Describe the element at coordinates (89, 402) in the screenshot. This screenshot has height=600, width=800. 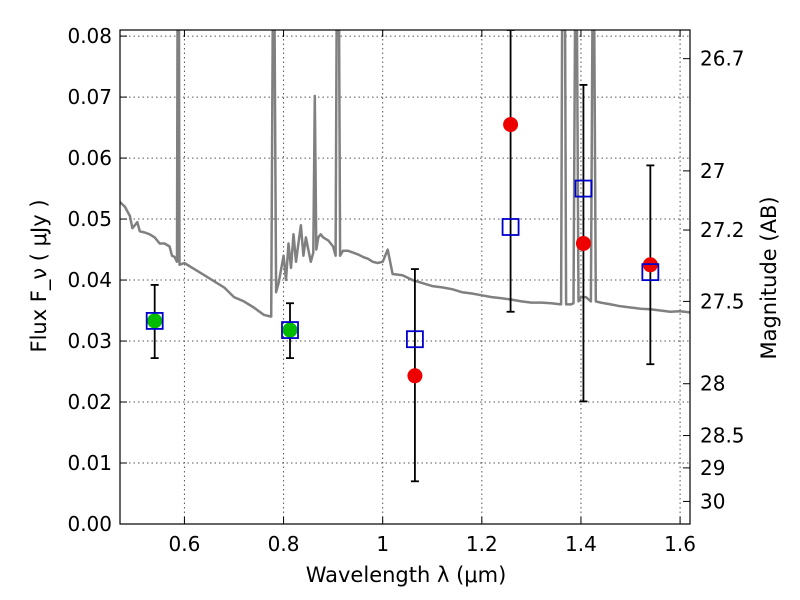
I see `y-tick-label: 0.02` at that location.